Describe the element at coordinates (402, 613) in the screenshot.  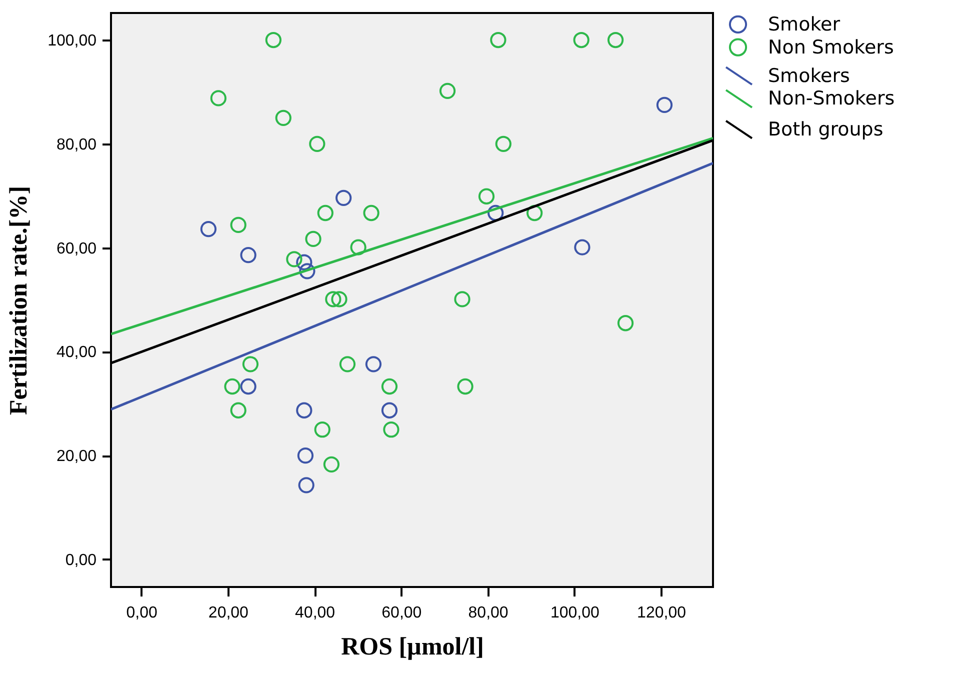
I see `x-tick-label: 60,00` at that location.